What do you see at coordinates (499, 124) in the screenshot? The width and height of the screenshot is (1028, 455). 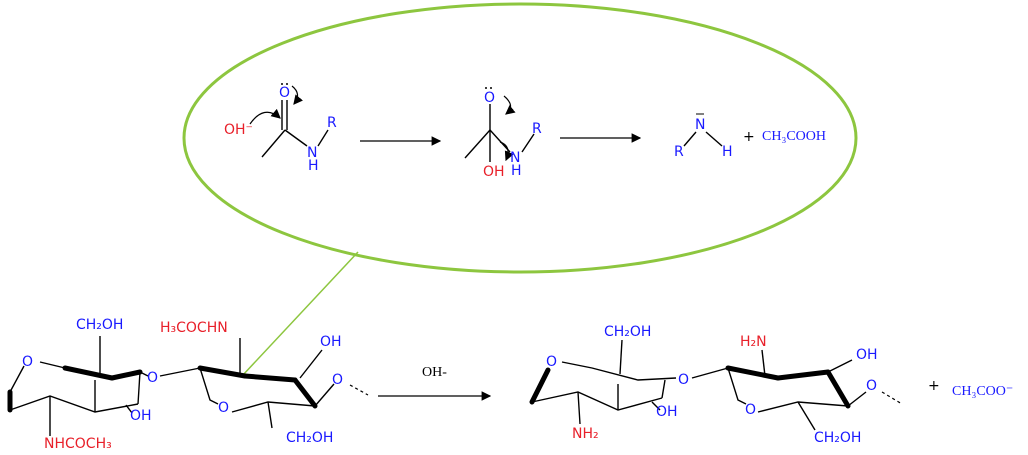 I see `intermediate` at bounding box center [499, 124].